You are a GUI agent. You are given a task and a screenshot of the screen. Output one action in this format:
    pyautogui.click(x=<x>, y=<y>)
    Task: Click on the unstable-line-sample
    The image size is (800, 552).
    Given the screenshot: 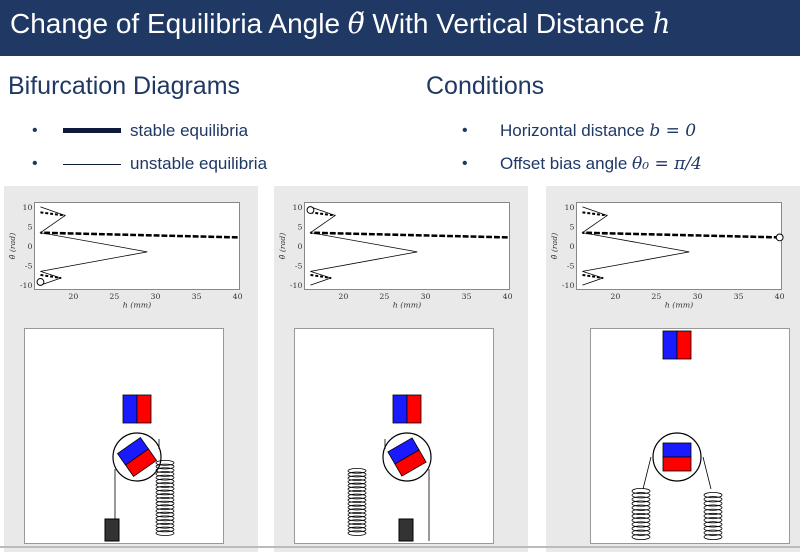 What is the action you would take?
    pyautogui.click(x=92, y=164)
    